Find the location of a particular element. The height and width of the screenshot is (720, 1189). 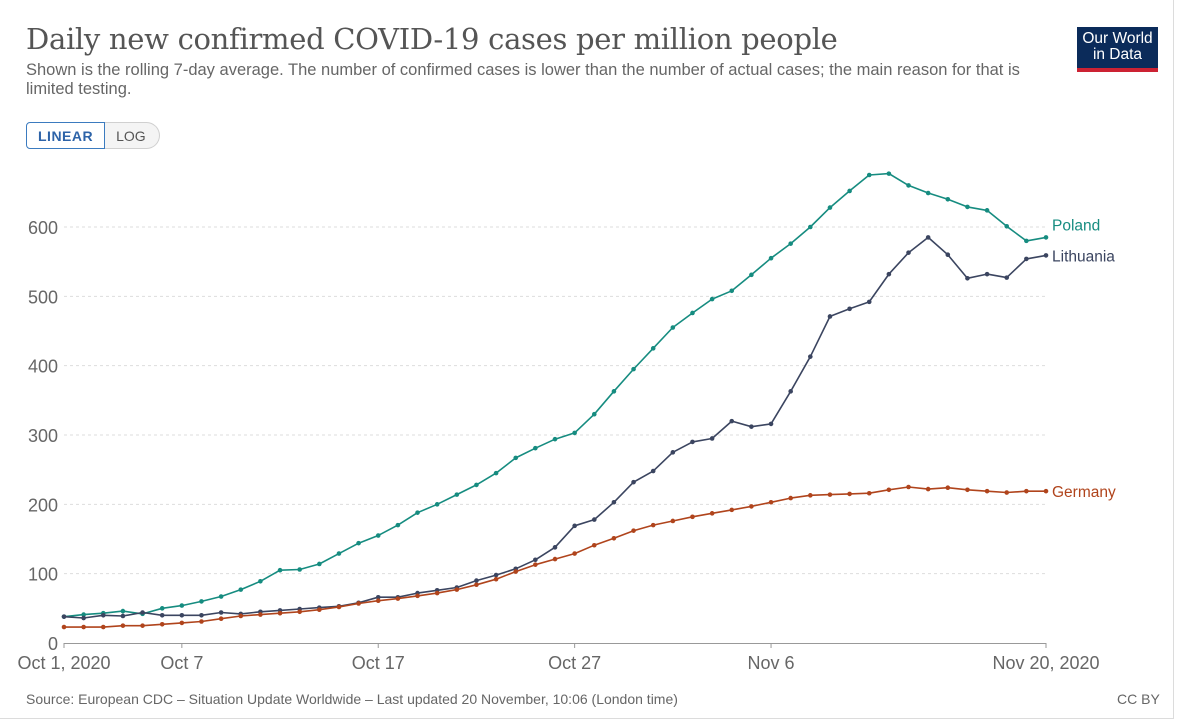

logo-accent-bar is located at coordinates (1117, 70).